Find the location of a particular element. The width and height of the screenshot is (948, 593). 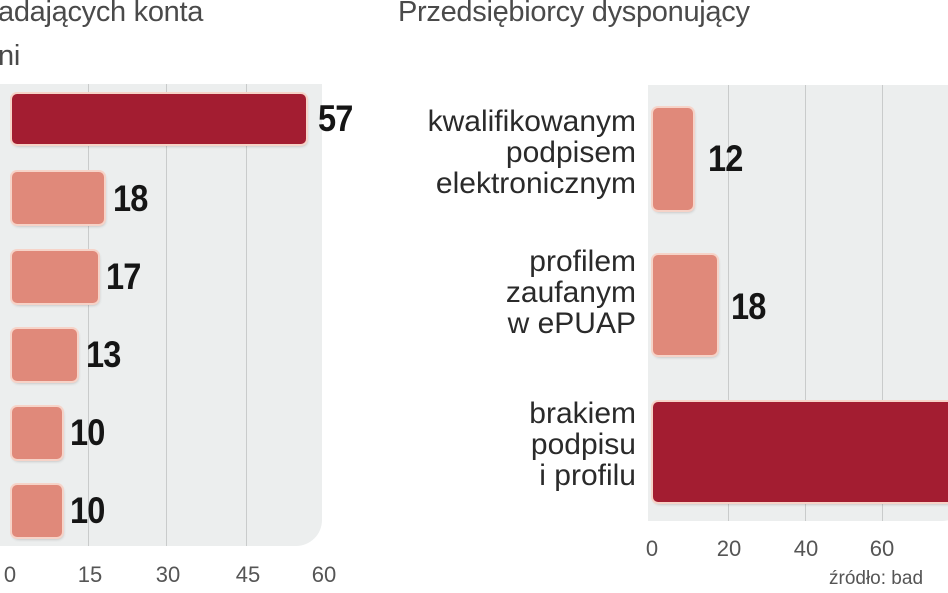

right-tick-60: 60 is located at coordinates (882, 548).